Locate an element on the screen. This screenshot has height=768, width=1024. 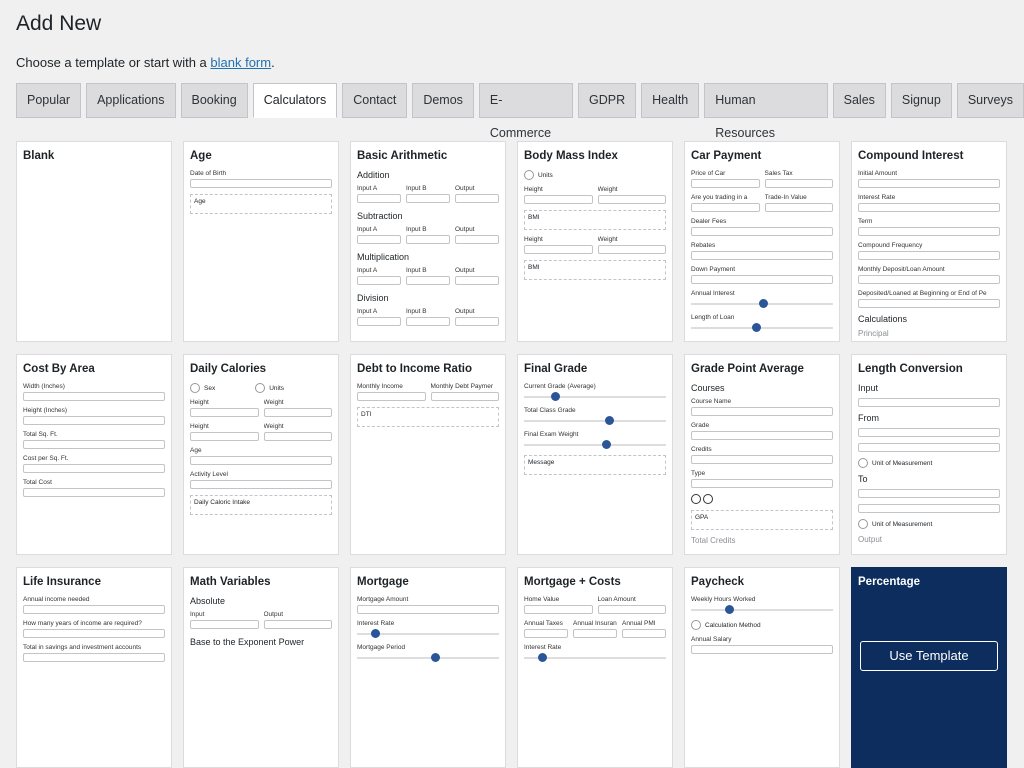
field: Annual PMI is located at coordinates (644, 632).